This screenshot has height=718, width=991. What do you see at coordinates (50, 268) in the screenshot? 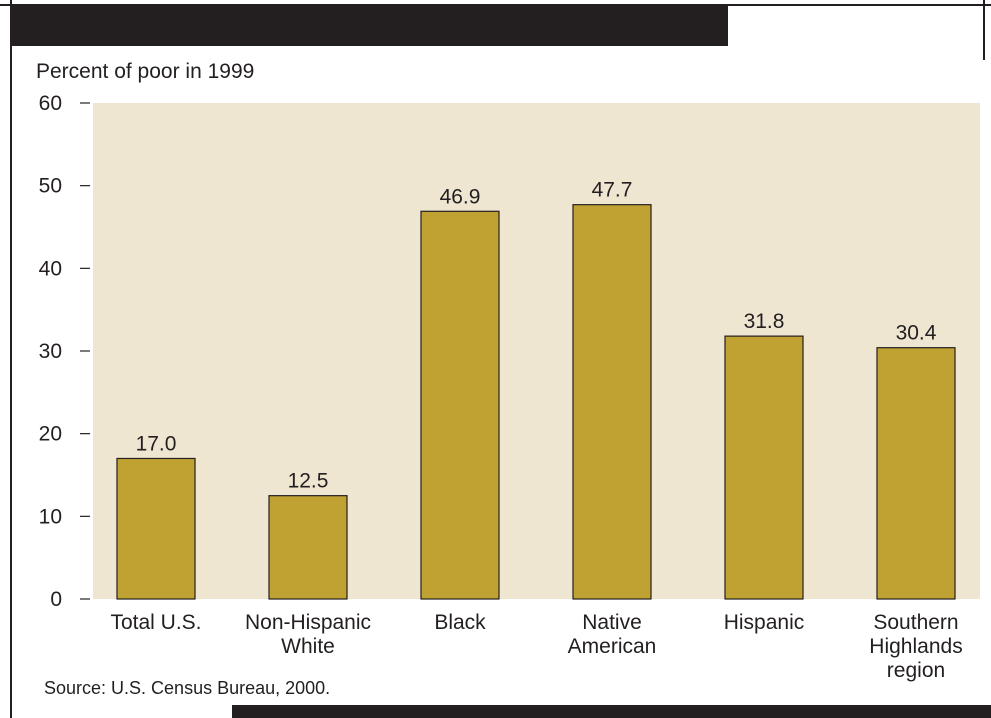
I see `y-tick-label: 40` at bounding box center [50, 268].